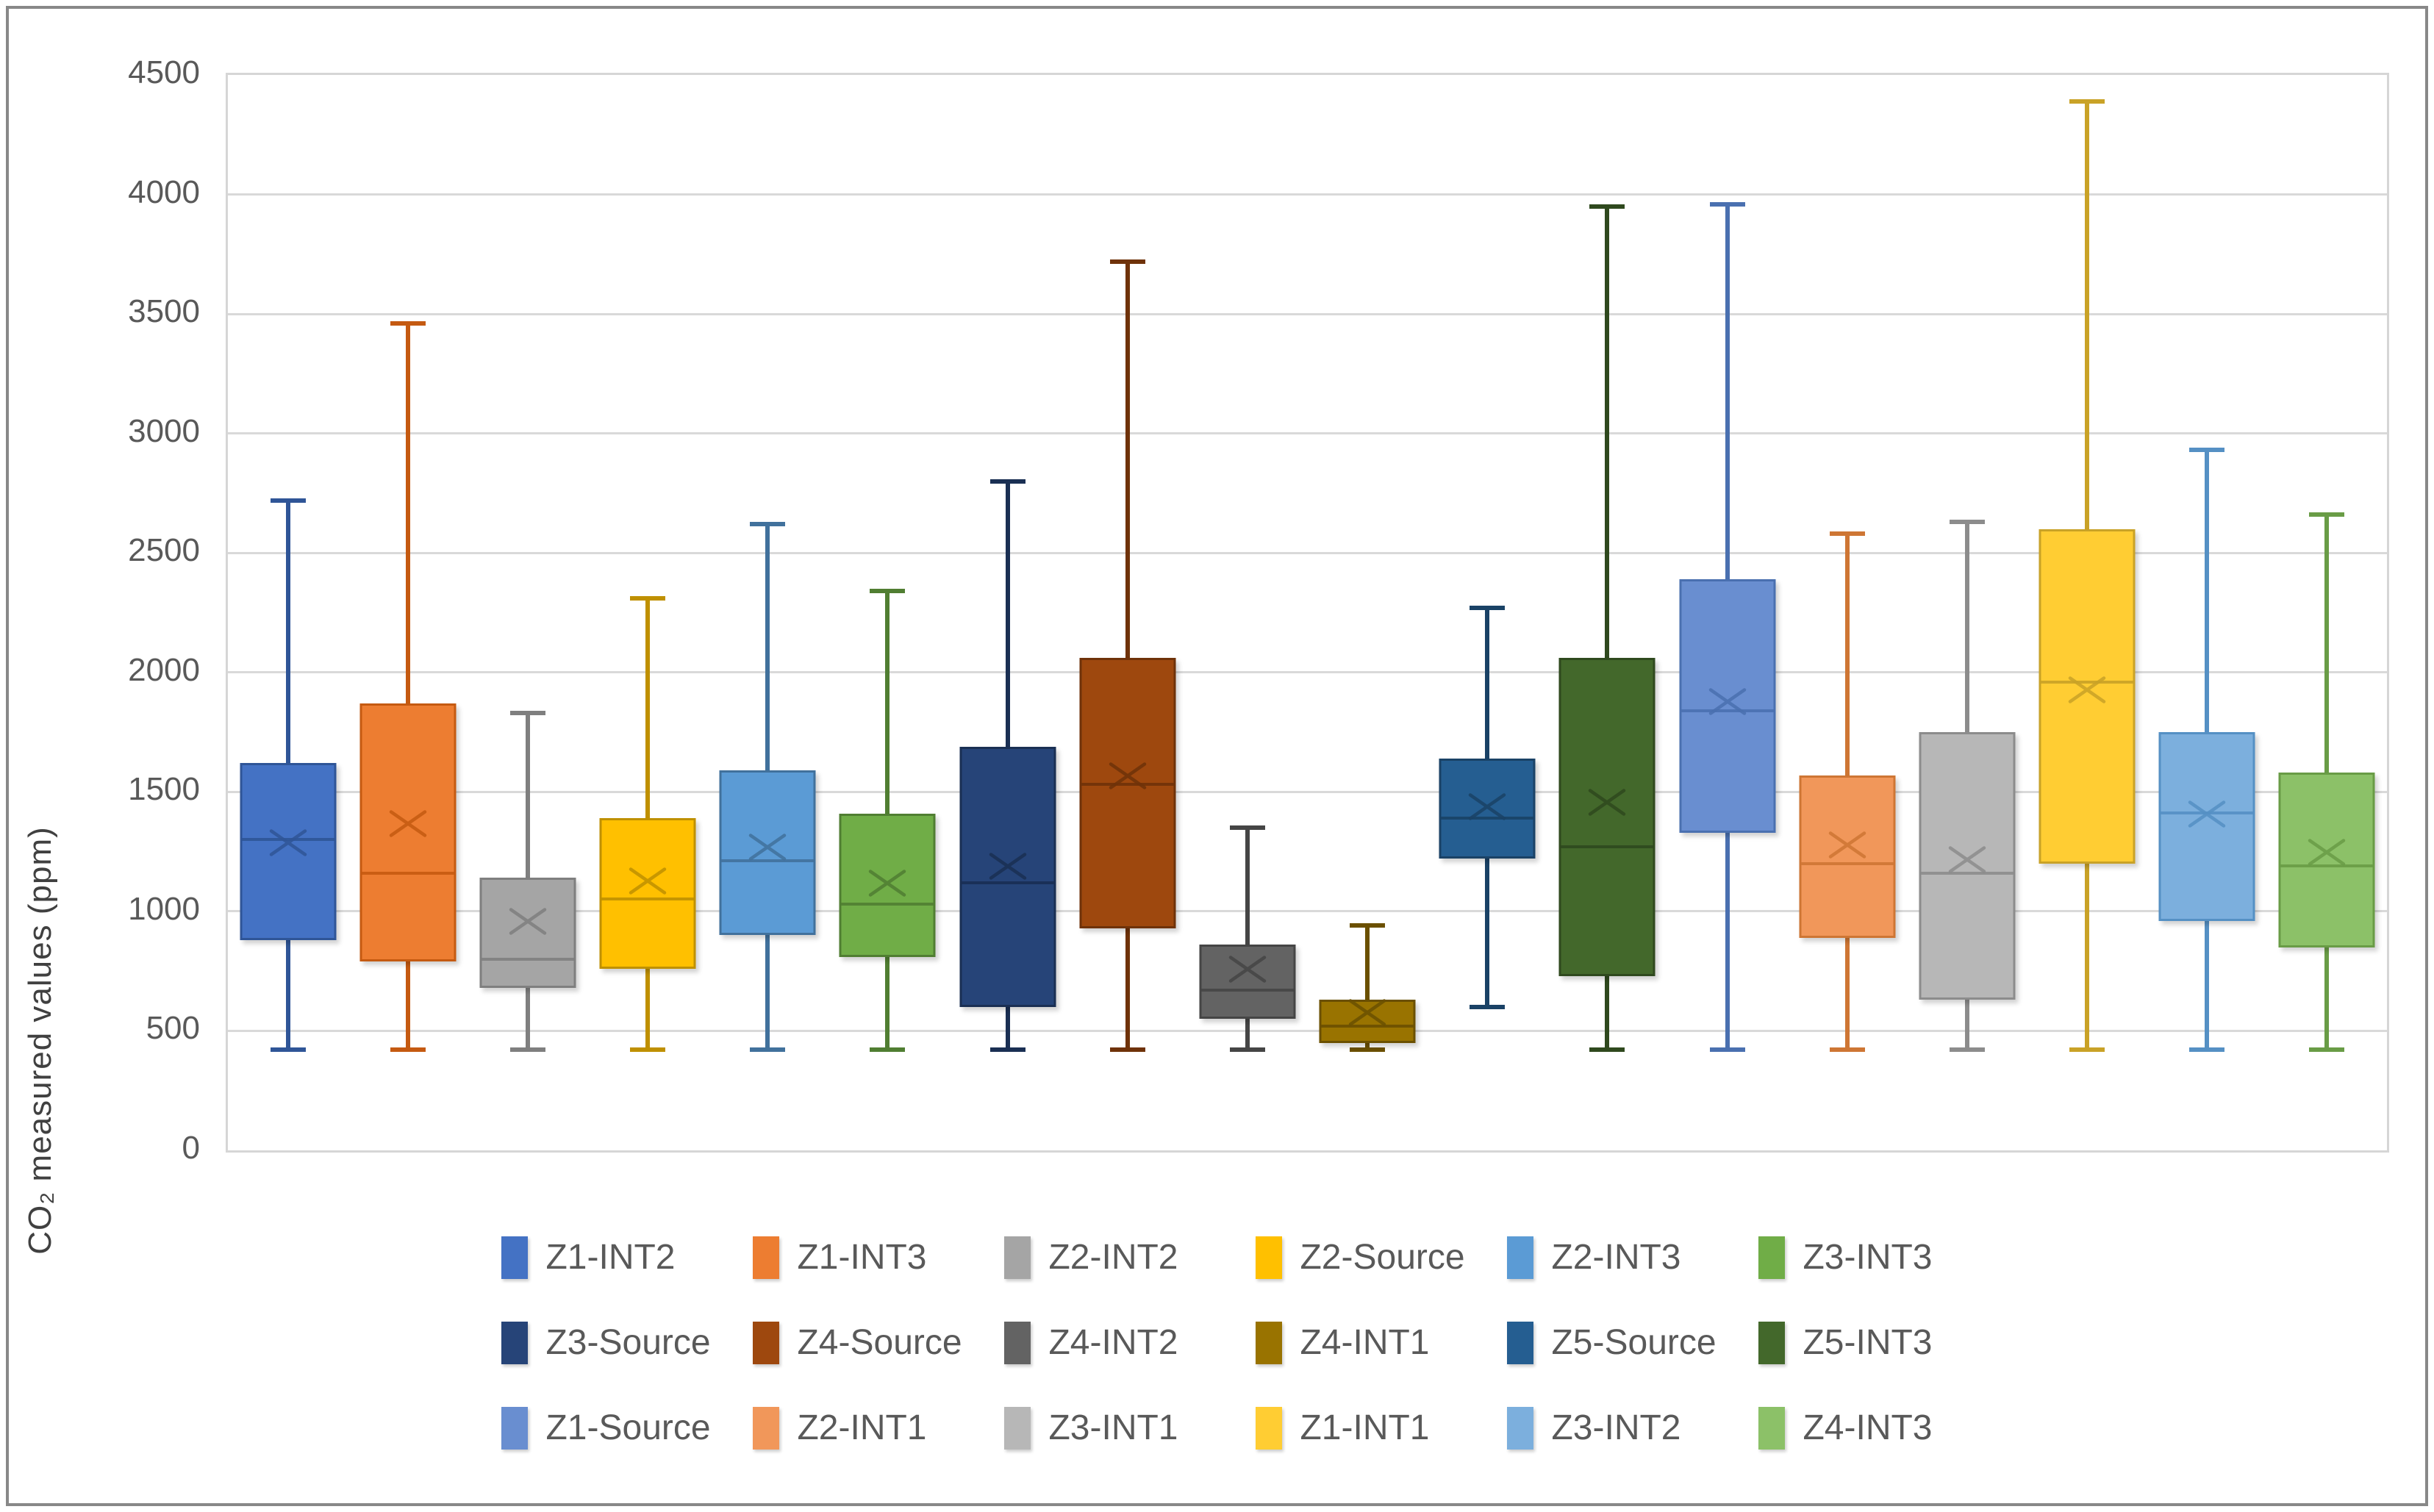 The width and height of the screenshot is (2434, 1512). What do you see at coordinates (1113, 1342) in the screenshot?
I see `legend-label: Z4-INT2` at bounding box center [1113, 1342].